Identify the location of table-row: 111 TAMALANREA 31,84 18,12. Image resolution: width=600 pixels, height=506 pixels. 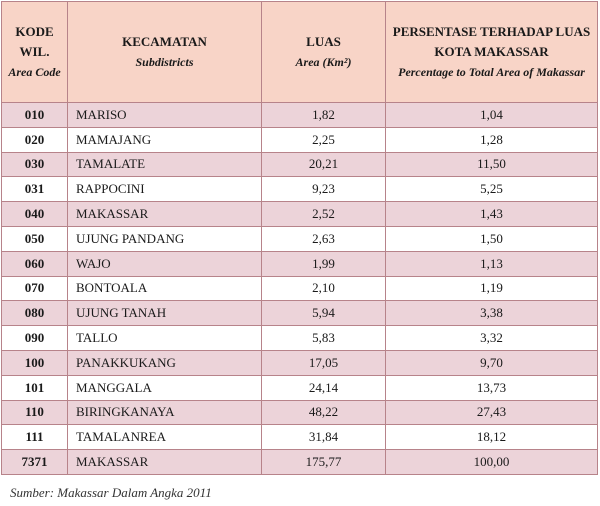
(299, 437).